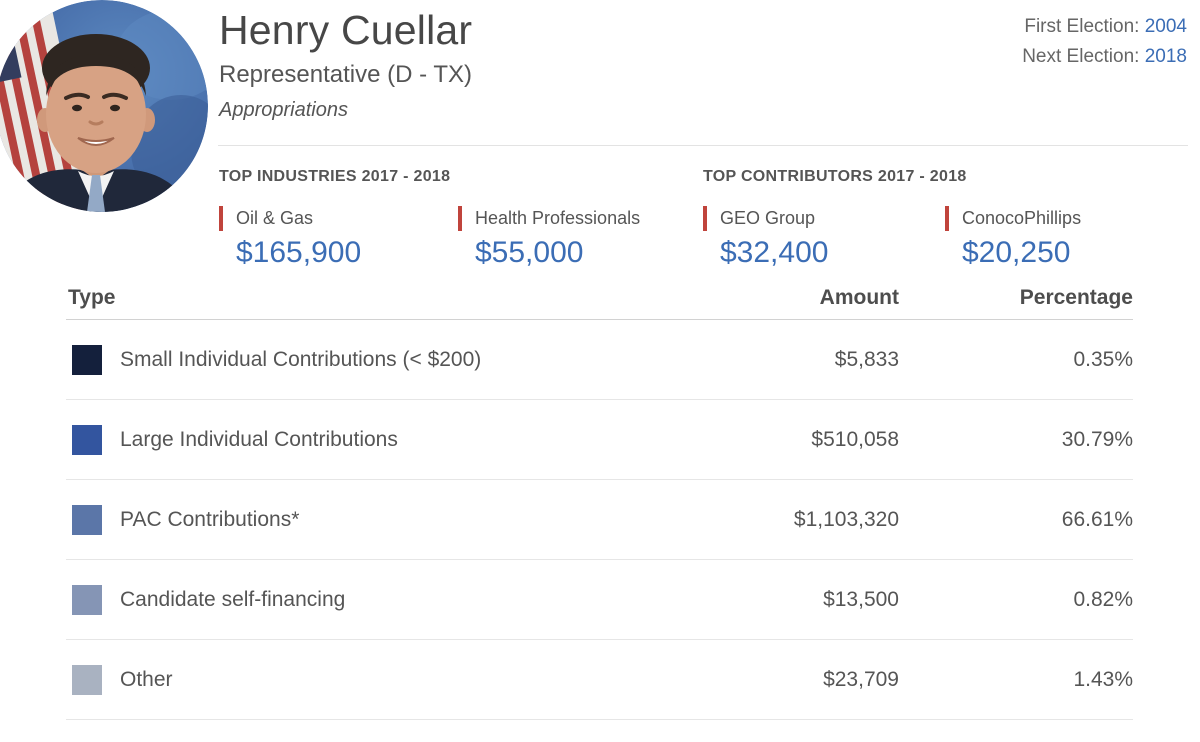  What do you see at coordinates (345, 75) in the screenshot?
I see `profile-title: Representative (D - TX)` at bounding box center [345, 75].